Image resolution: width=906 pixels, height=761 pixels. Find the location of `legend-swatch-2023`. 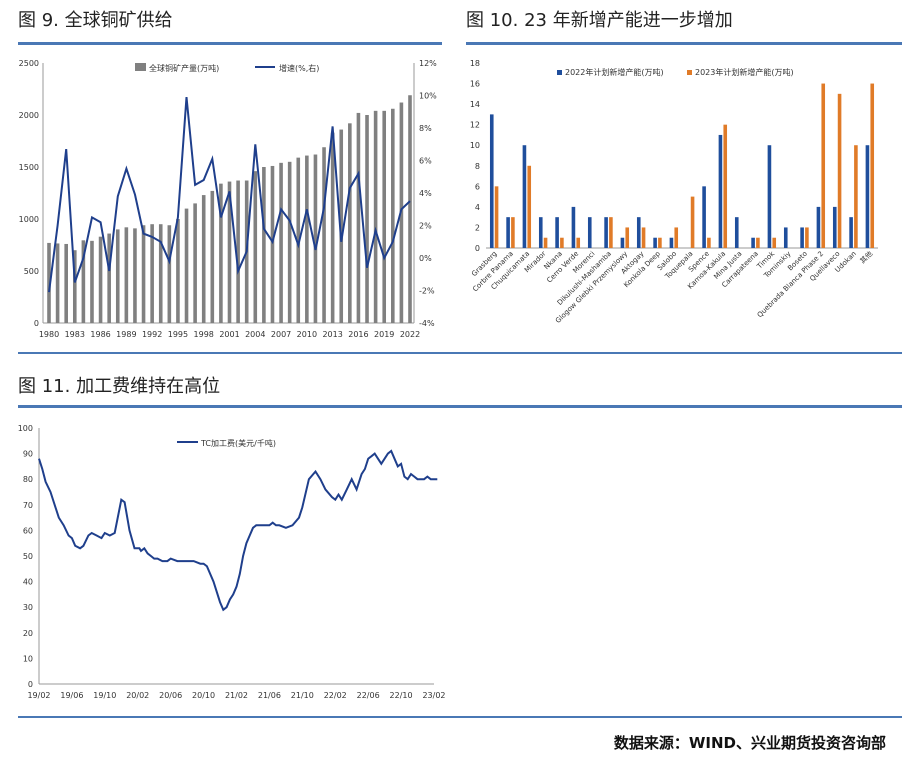

legend-swatch-2023 is located at coordinates (689, 72).